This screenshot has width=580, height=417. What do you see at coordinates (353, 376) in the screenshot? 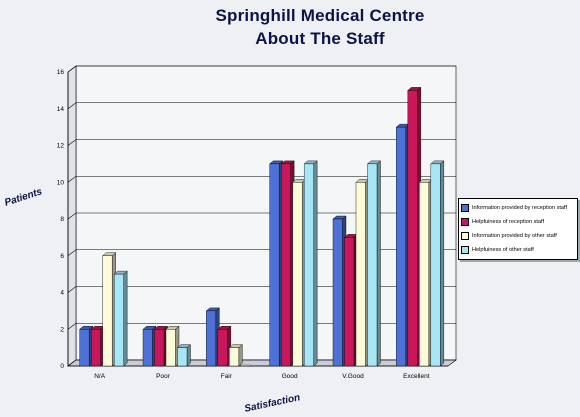
I see `x-tick-label: V.Good` at bounding box center [353, 376].